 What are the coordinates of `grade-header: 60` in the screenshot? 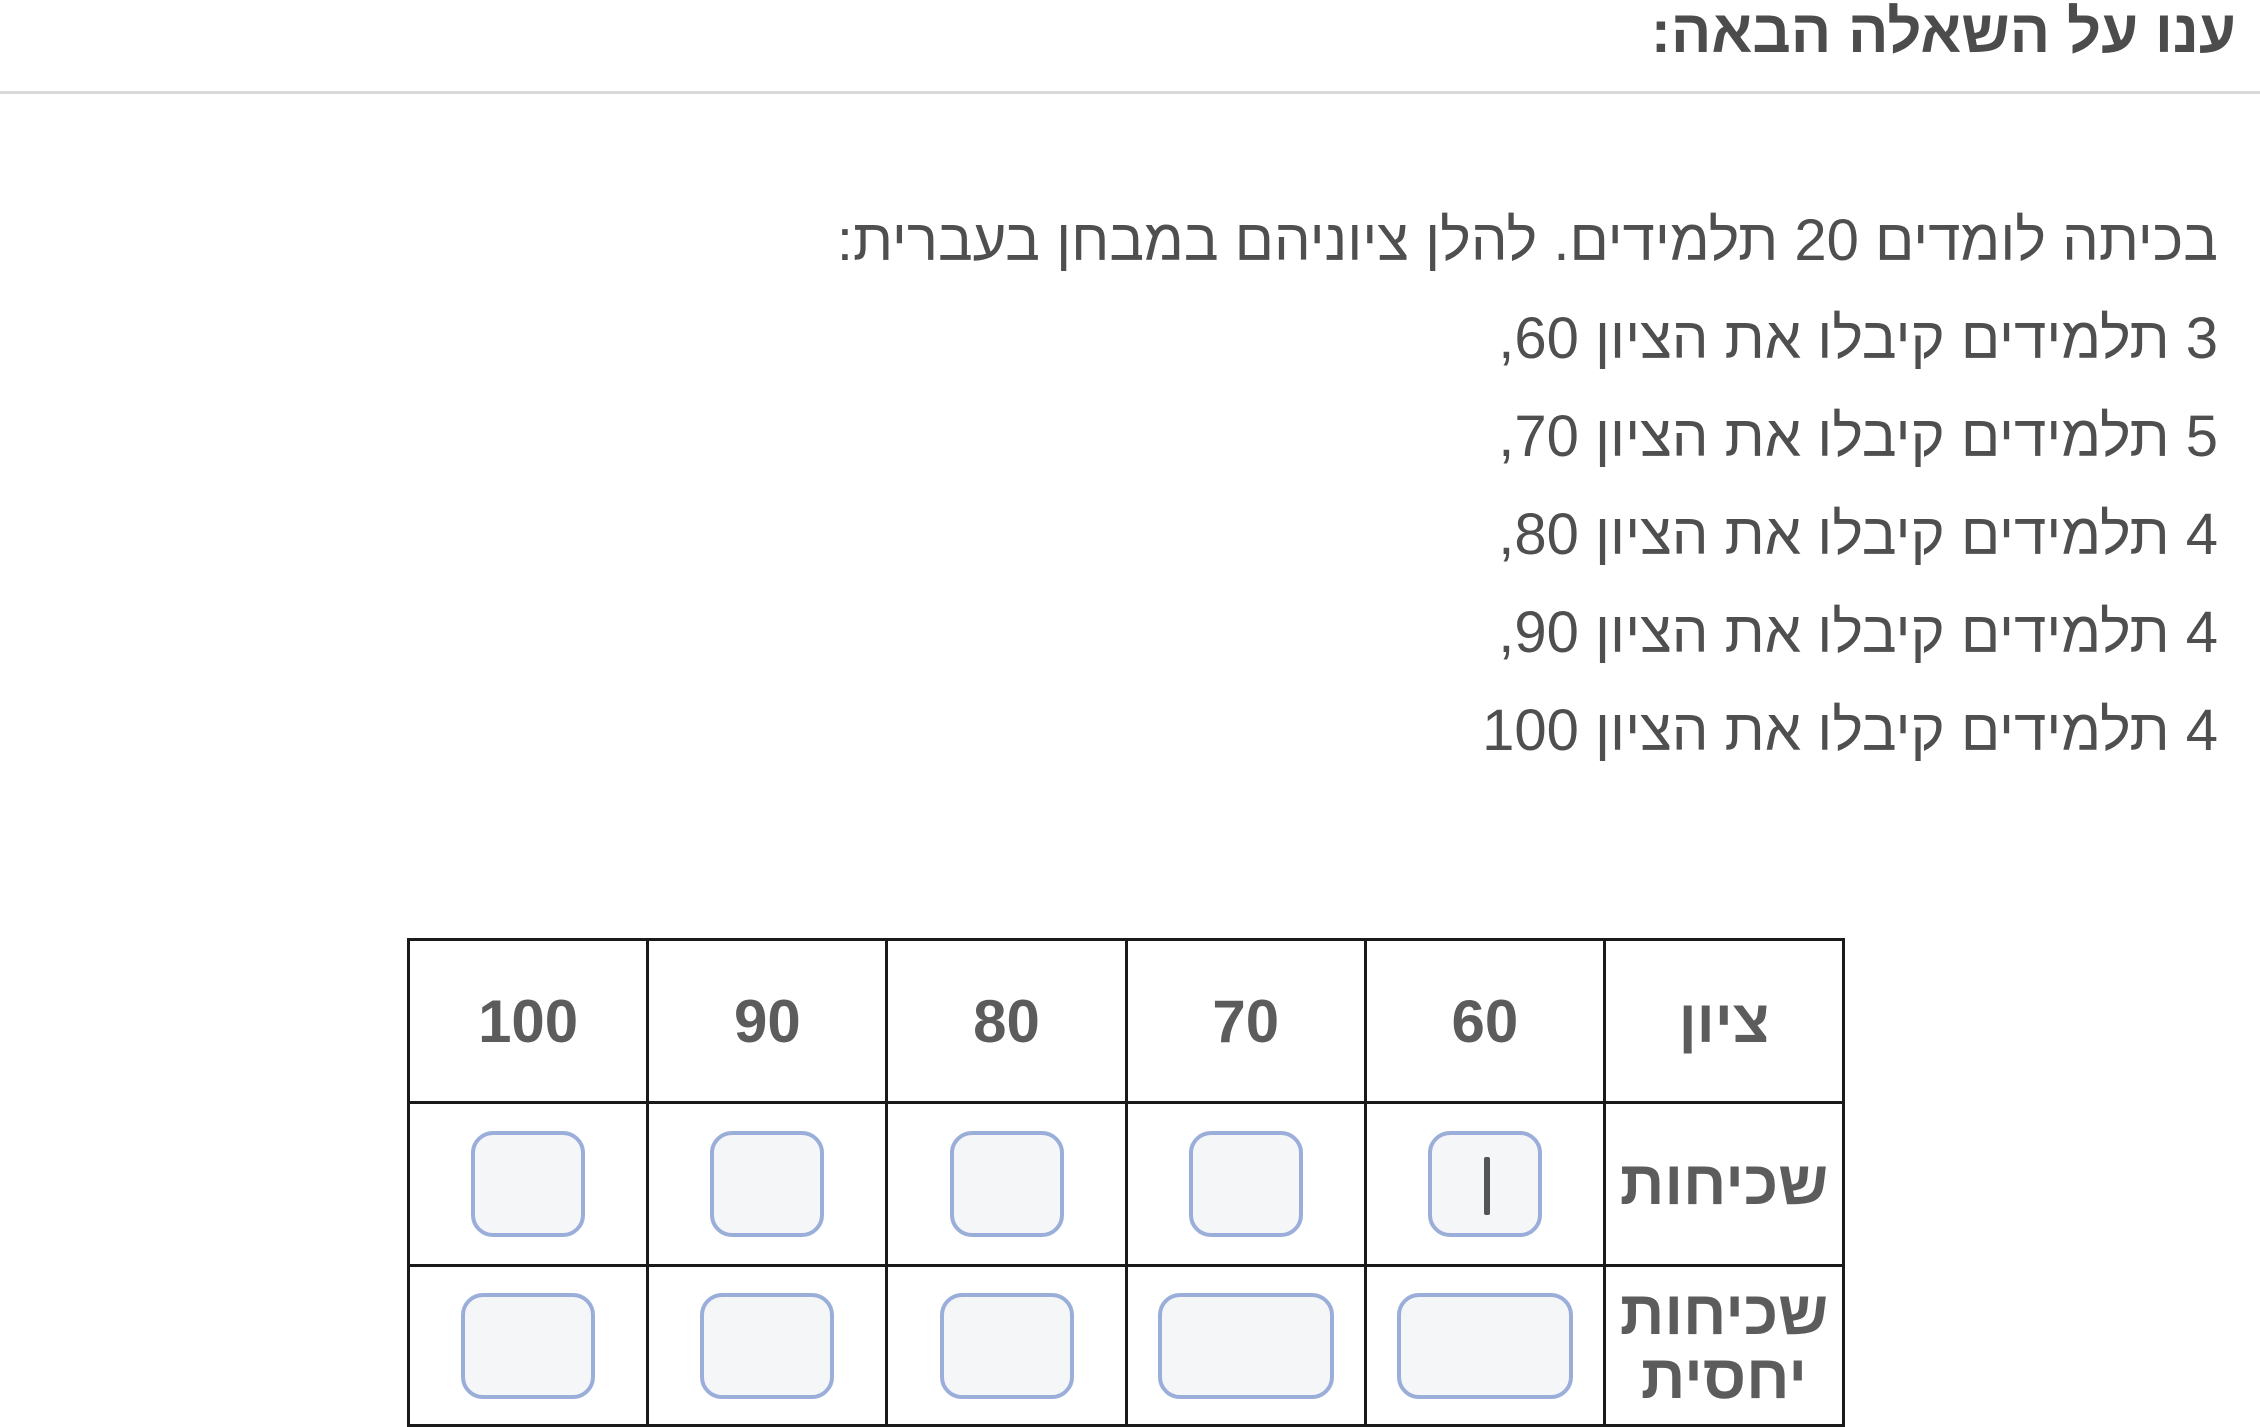 It's located at (1485, 1021).